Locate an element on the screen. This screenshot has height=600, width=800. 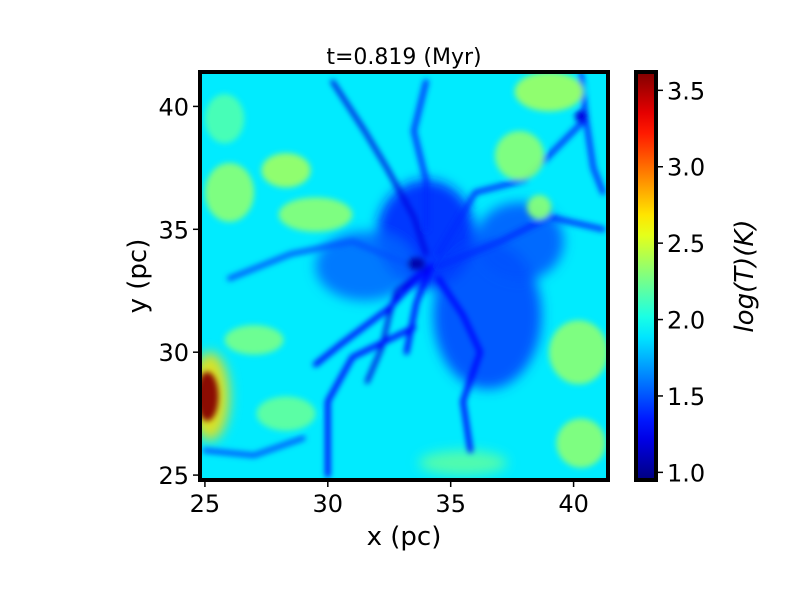
chart-title: t=0.819 (Myr) is located at coordinates (403, 57).